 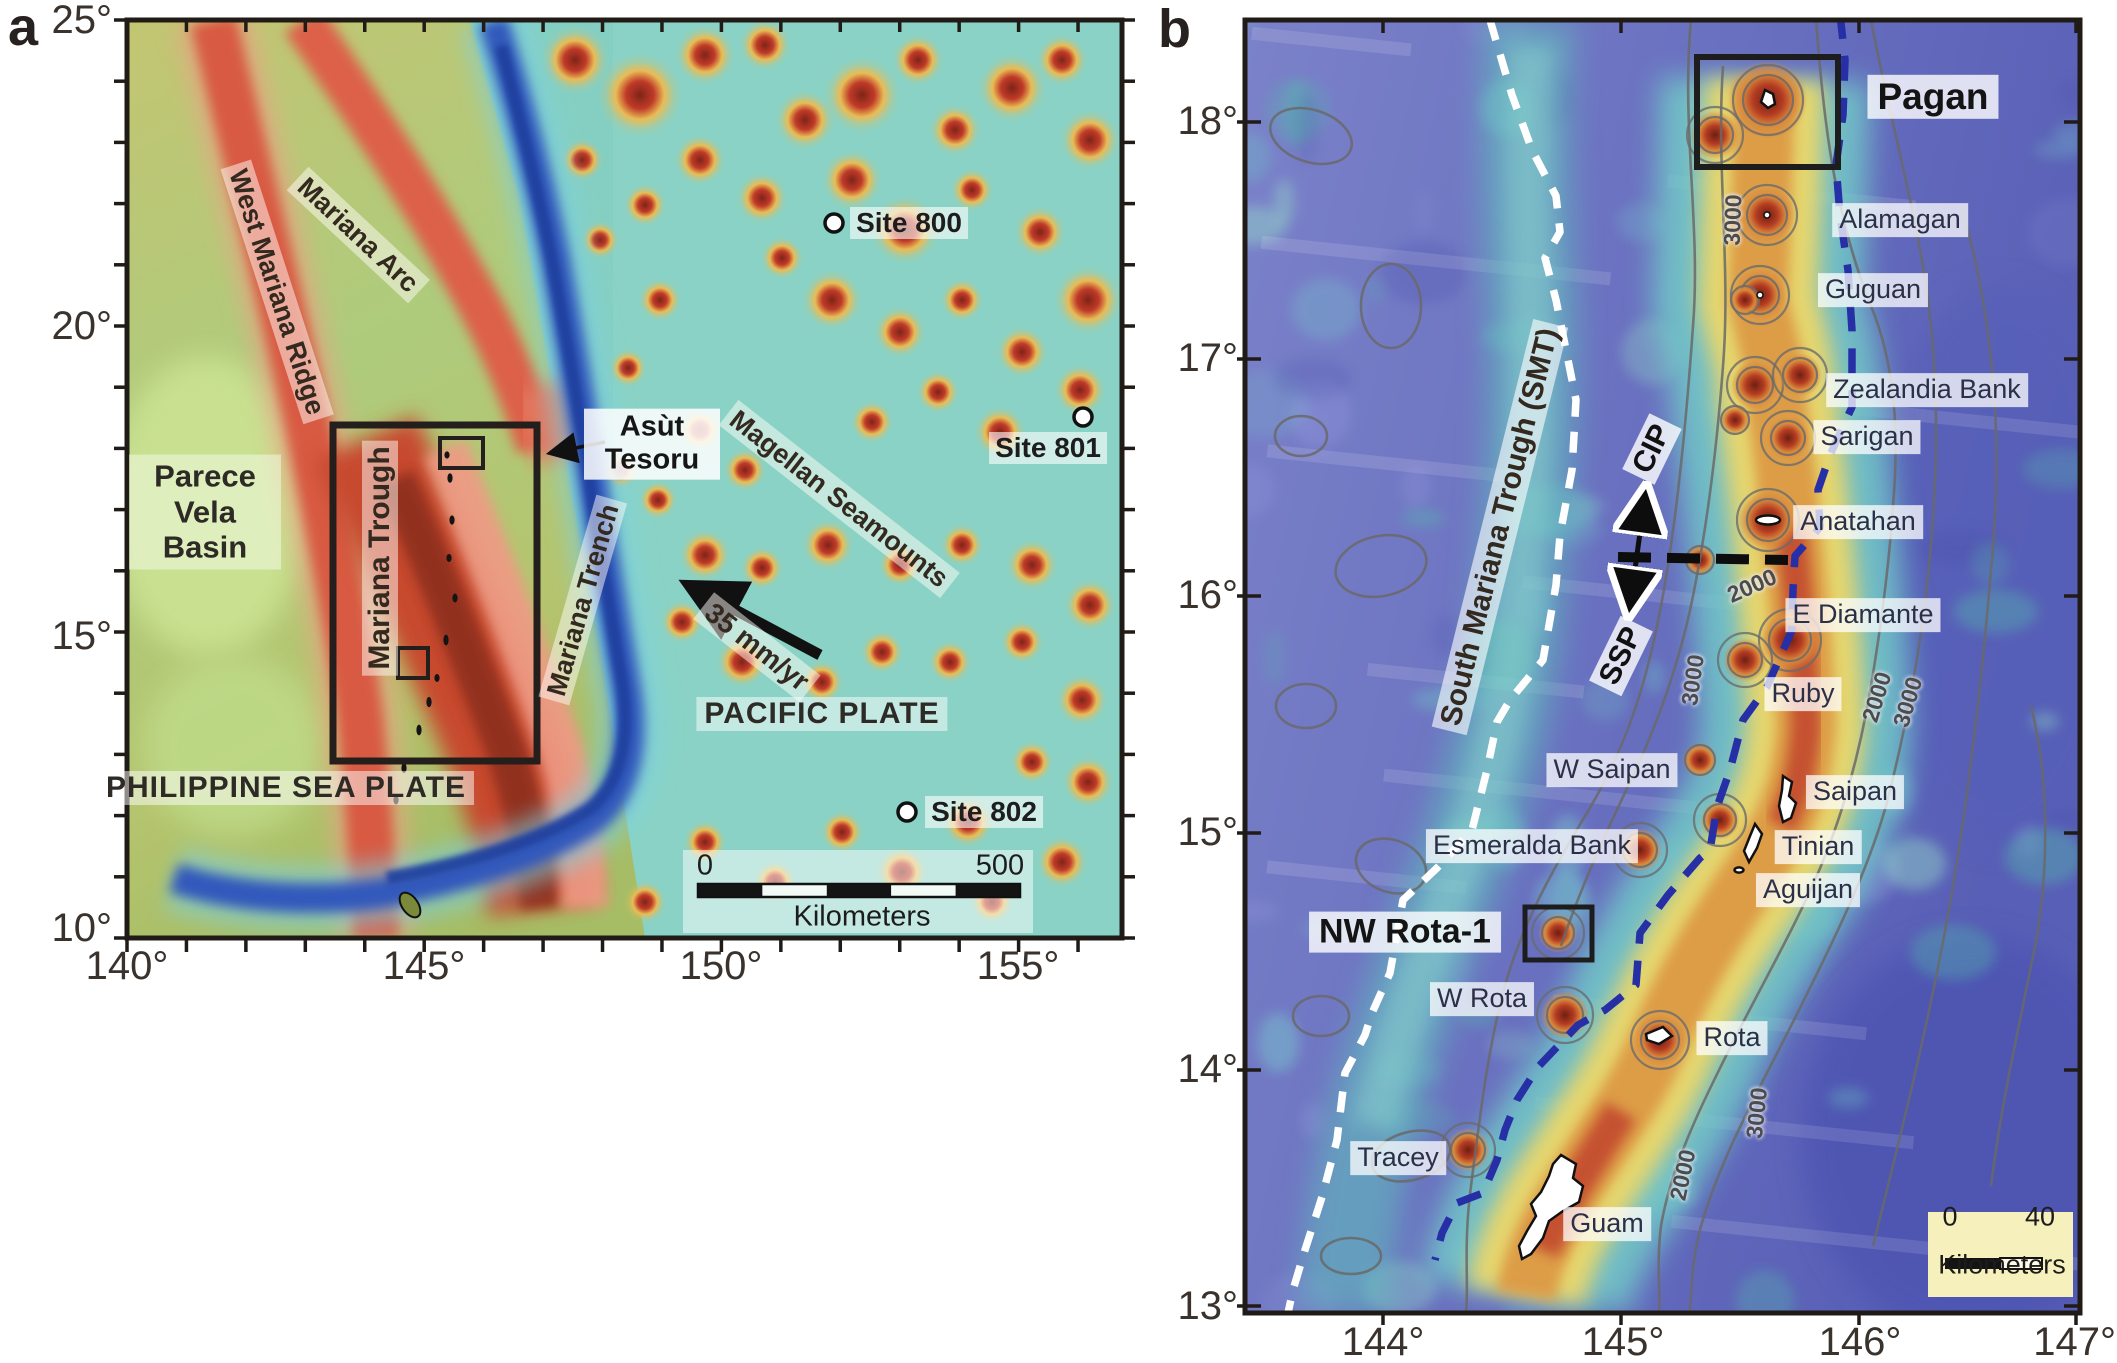 What do you see at coordinates (1432, 666) in the screenshot?
I see `smt-spreading-axis-dashed-line` at bounding box center [1432, 666].